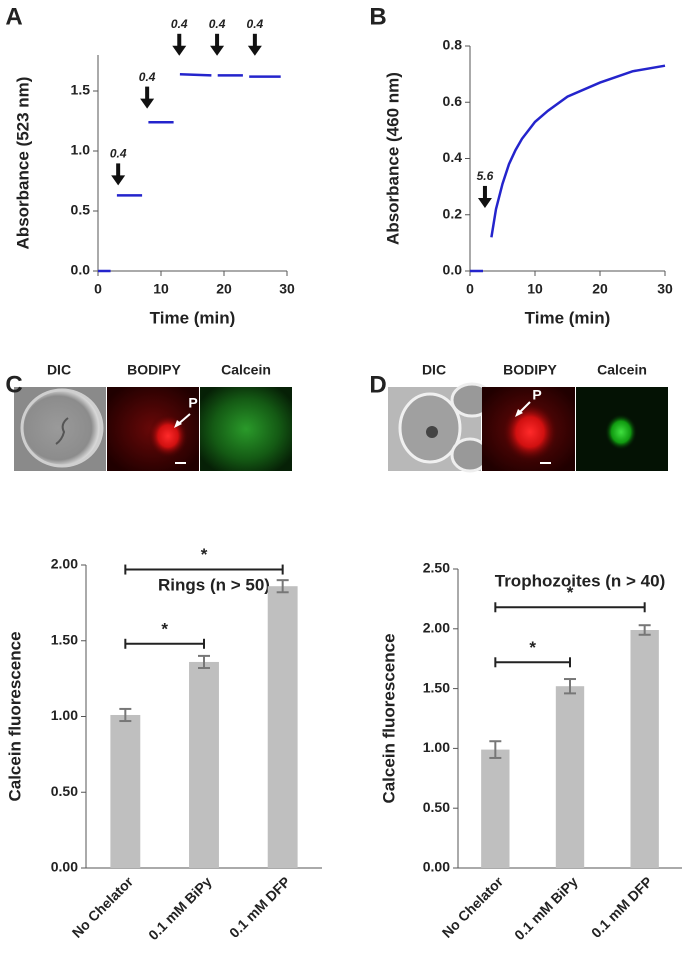 Image resolution: width=683 pixels, height=960 pixels. What do you see at coordinates (453, 157) in the screenshot?
I see `y-tick-label: 0.4` at bounding box center [453, 157].